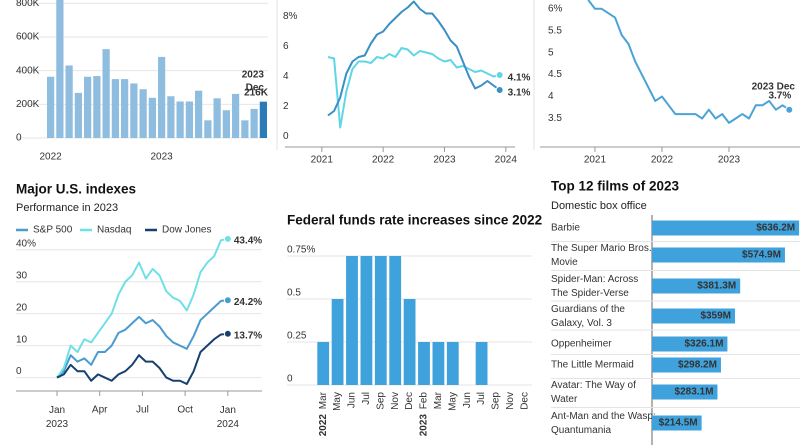 This screenshot has width=800, height=445. Describe the element at coordinates (774, 87) in the screenshot. I see `annotation: 2023 Dec` at that location.